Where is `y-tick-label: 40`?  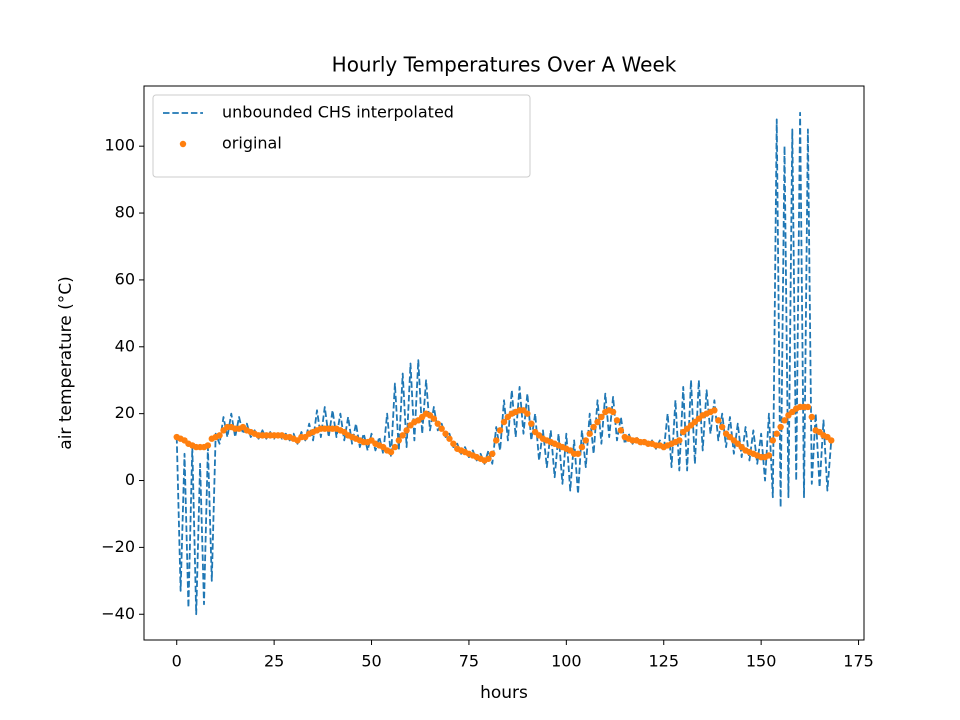 y-tick-label: 40 is located at coordinates (125, 345).